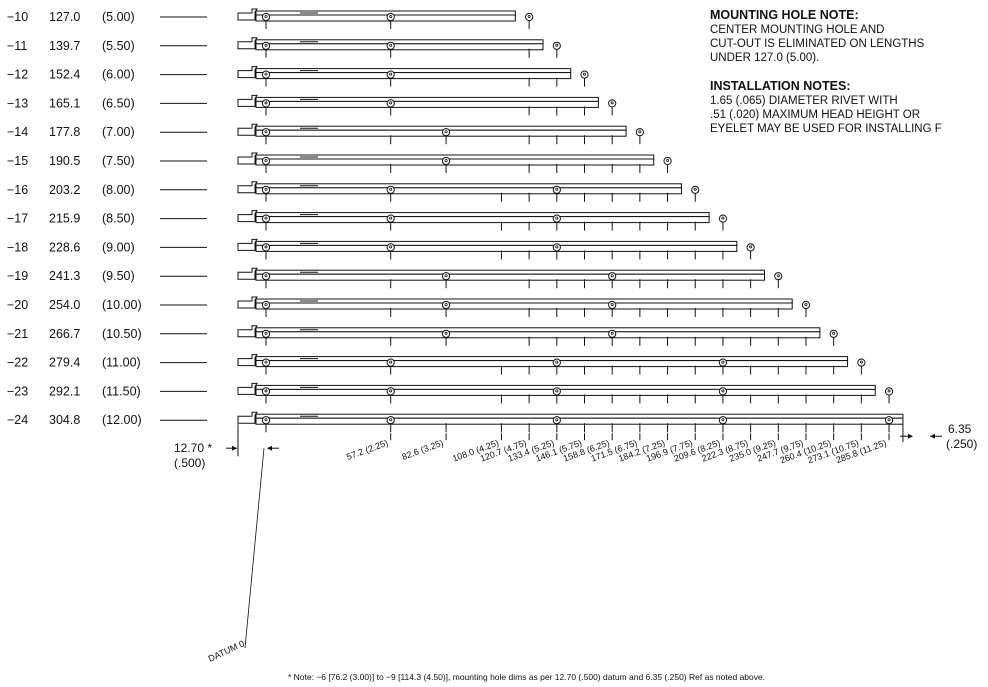 The width and height of the screenshot is (988, 687). I want to click on length-inch: (11.00), so click(121, 363).